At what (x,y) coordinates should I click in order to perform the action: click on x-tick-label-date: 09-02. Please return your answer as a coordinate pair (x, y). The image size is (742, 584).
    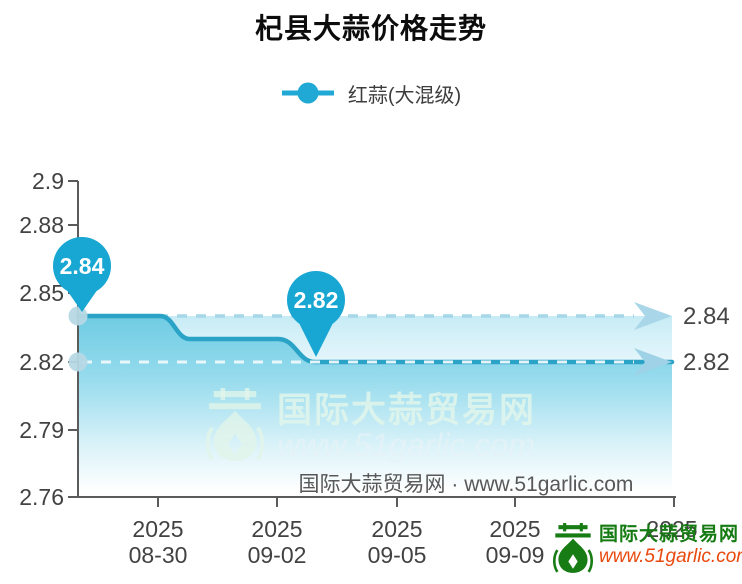
    Looking at the image, I should click on (277, 555).